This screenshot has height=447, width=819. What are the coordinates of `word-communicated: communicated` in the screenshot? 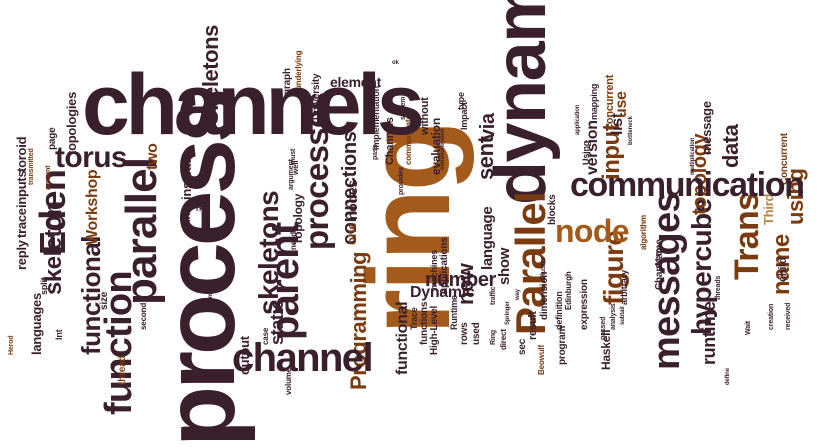 It's located at (443, 149).